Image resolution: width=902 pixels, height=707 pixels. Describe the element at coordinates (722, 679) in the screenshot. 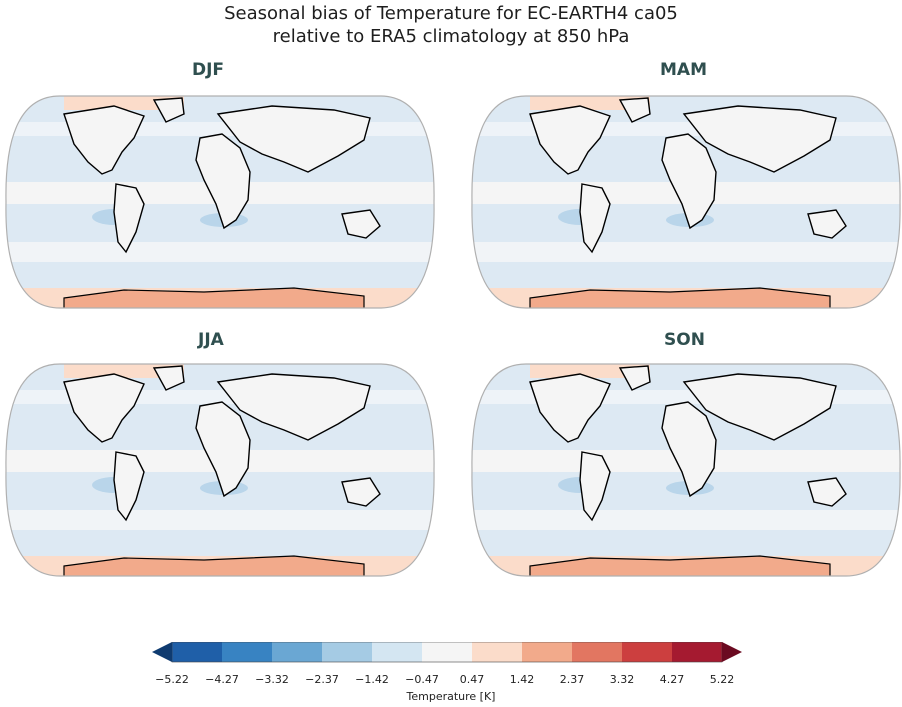

I see `colorbar-tick-label: 5.22` at that location.